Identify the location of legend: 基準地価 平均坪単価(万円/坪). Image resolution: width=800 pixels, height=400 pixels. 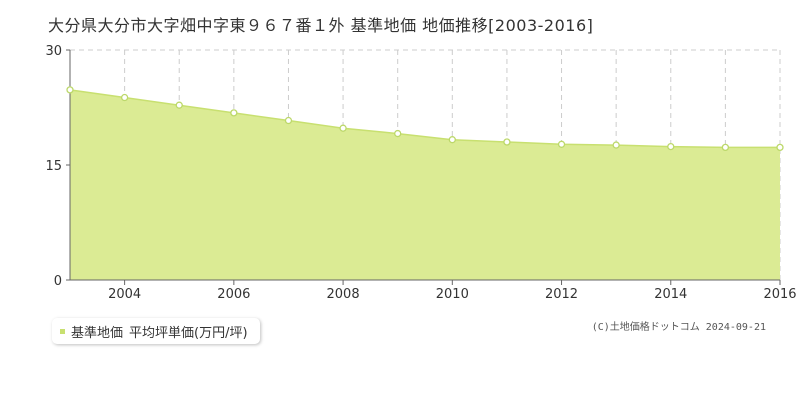
(156, 331).